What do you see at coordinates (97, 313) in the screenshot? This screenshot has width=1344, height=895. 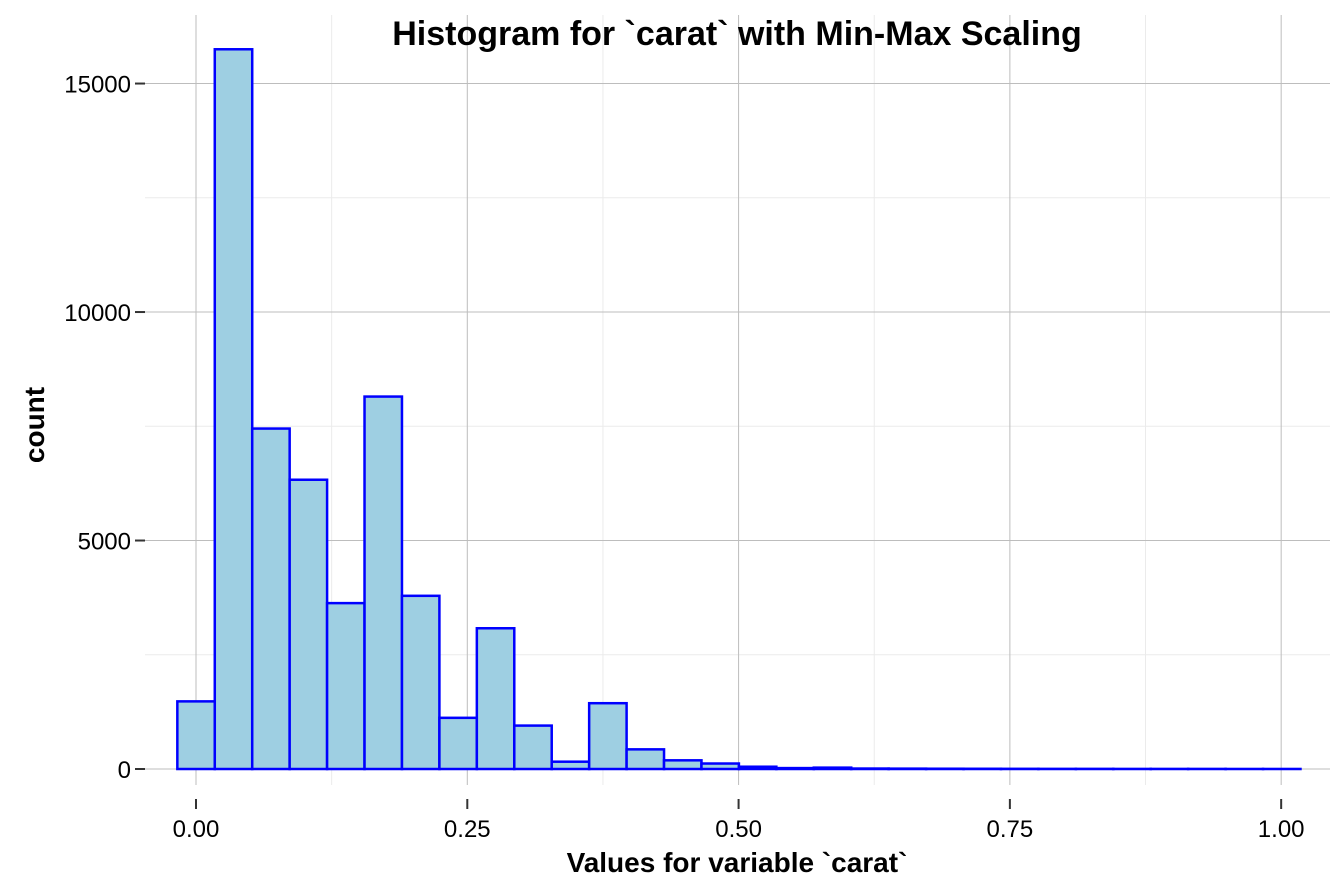 I see `y-tick-label: 10000` at bounding box center [97, 313].